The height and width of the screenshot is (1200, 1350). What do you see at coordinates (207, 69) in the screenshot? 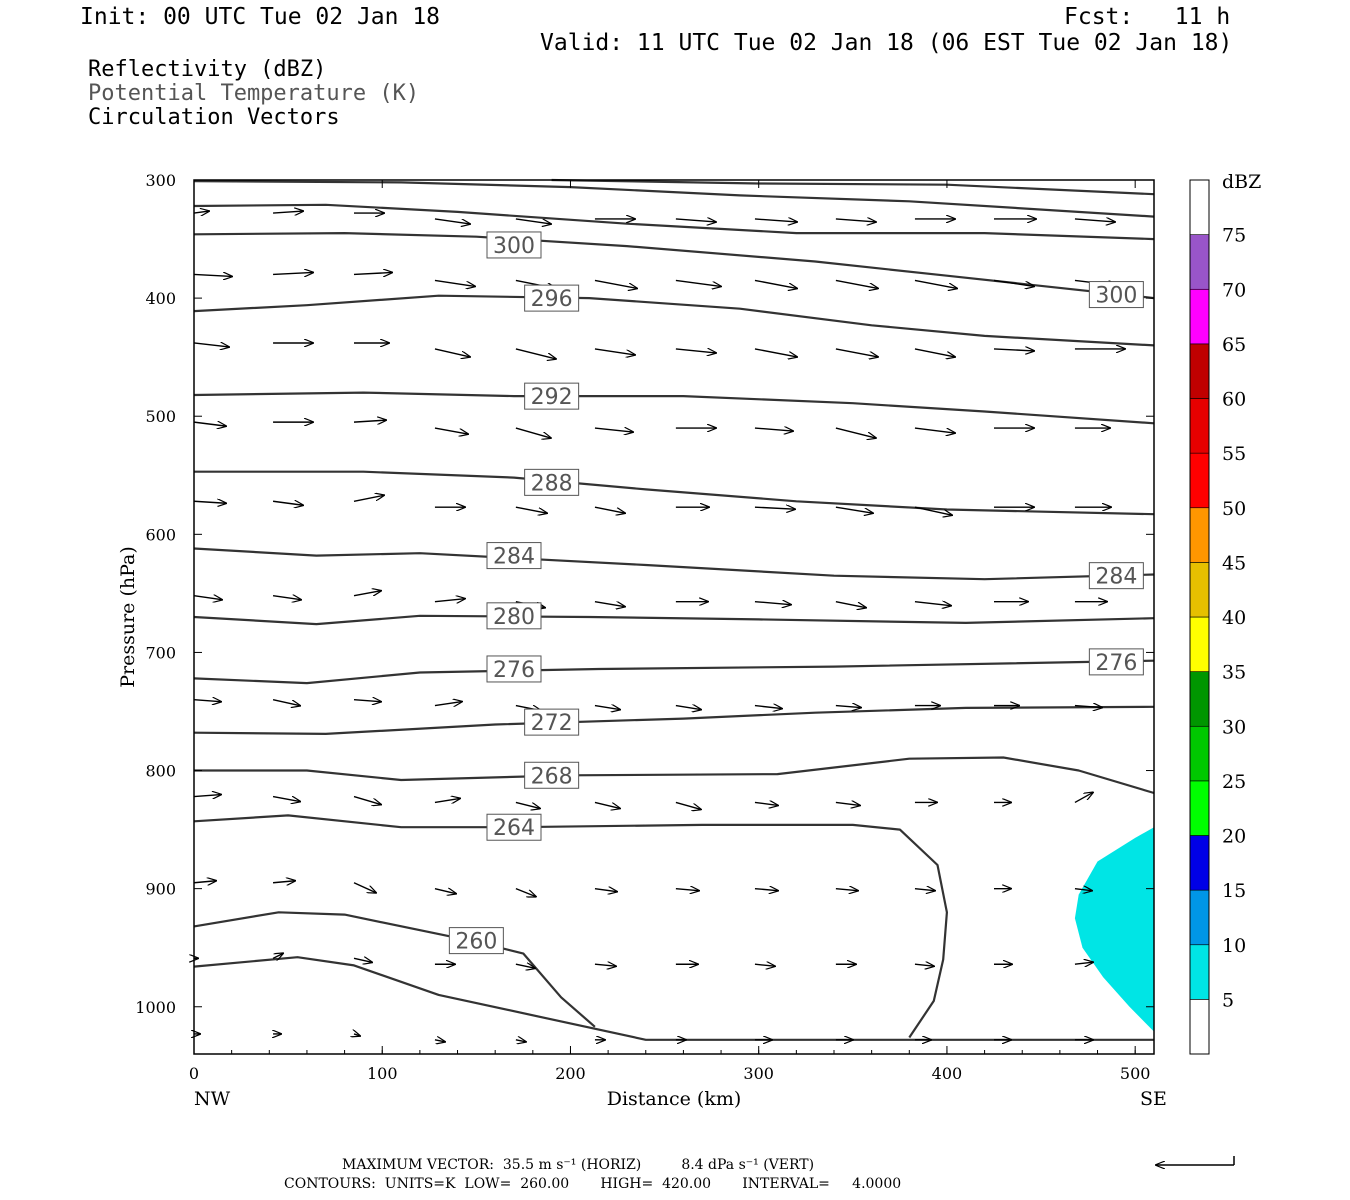
I see `field-reflectivity: Reflectivity (dBZ)` at bounding box center [207, 69].